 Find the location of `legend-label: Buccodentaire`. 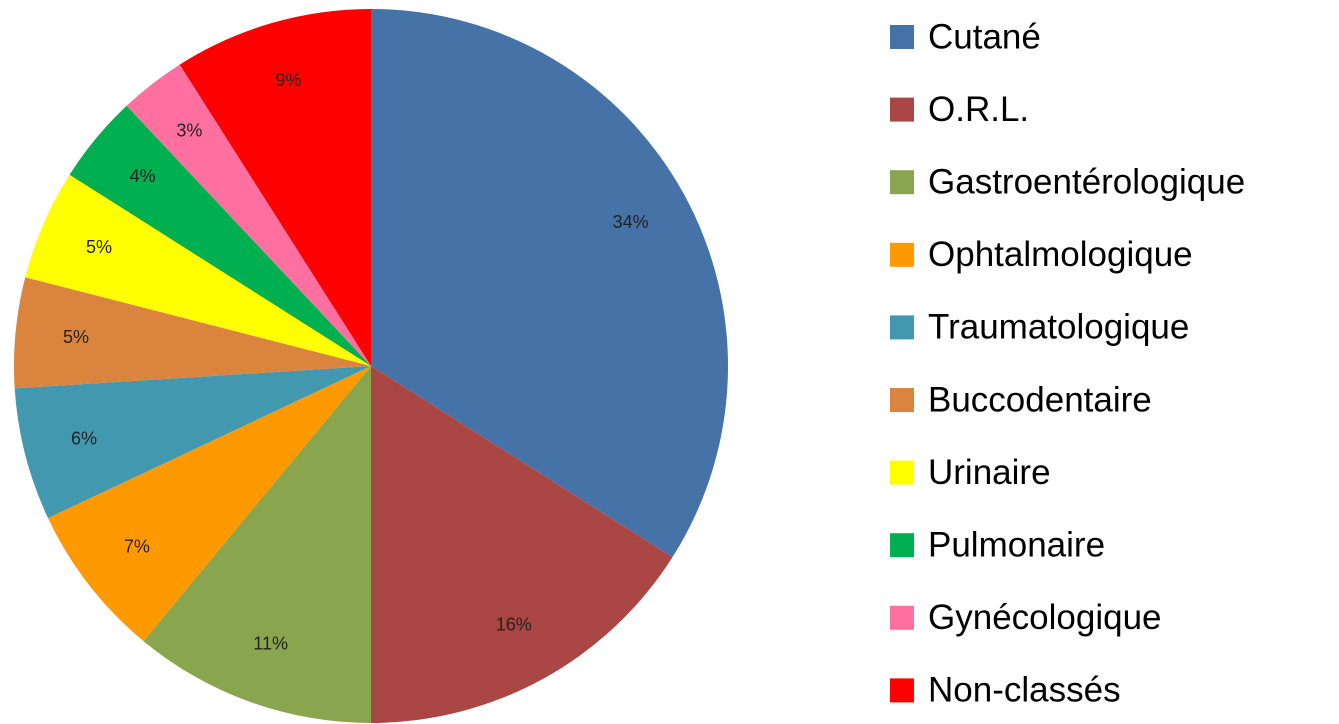

legend-label: Buccodentaire is located at coordinates (1040, 399).